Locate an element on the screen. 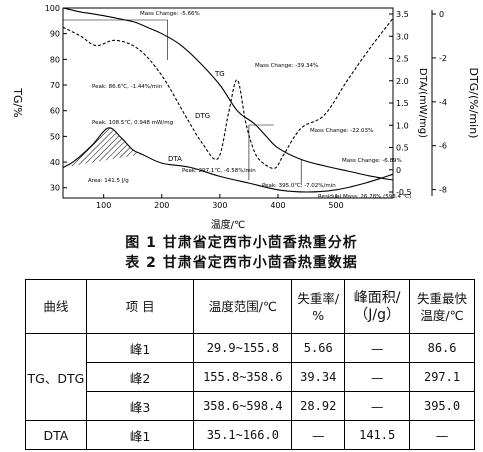  y-left-tick-label: 40 is located at coordinates (55, 162).